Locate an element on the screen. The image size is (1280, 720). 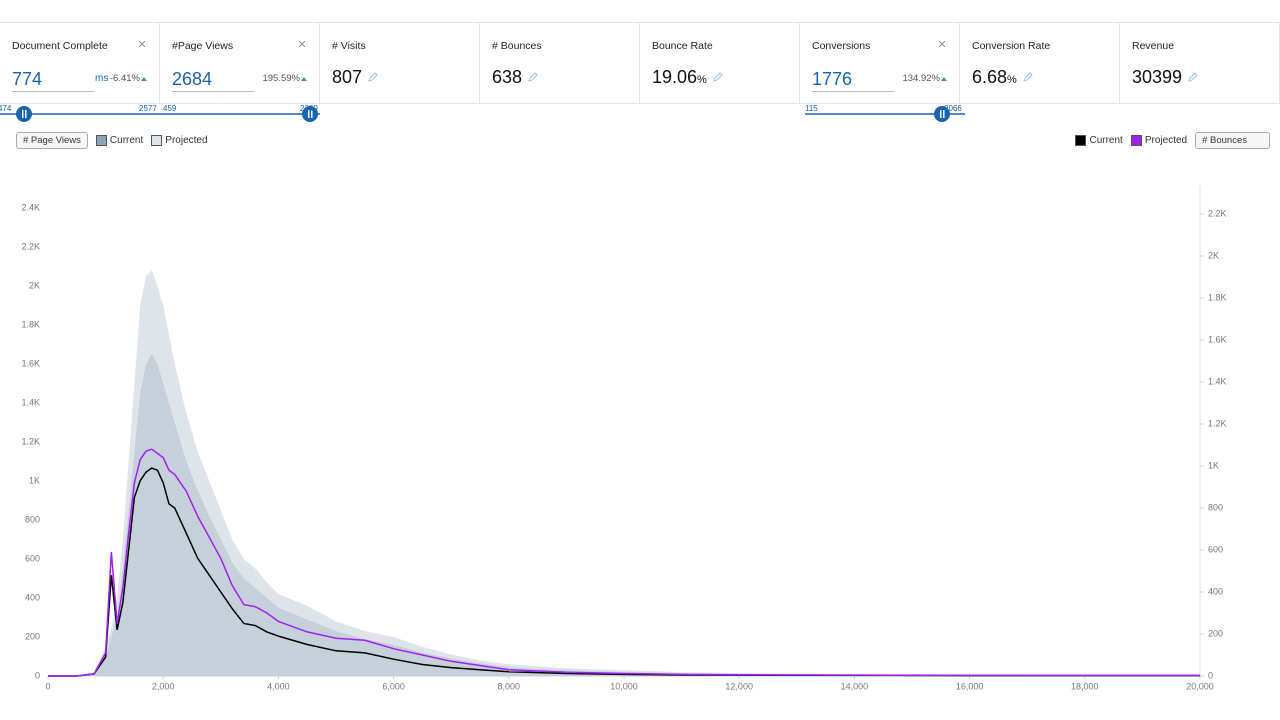
x-tick-label: 4,000 is located at coordinates (278, 686).